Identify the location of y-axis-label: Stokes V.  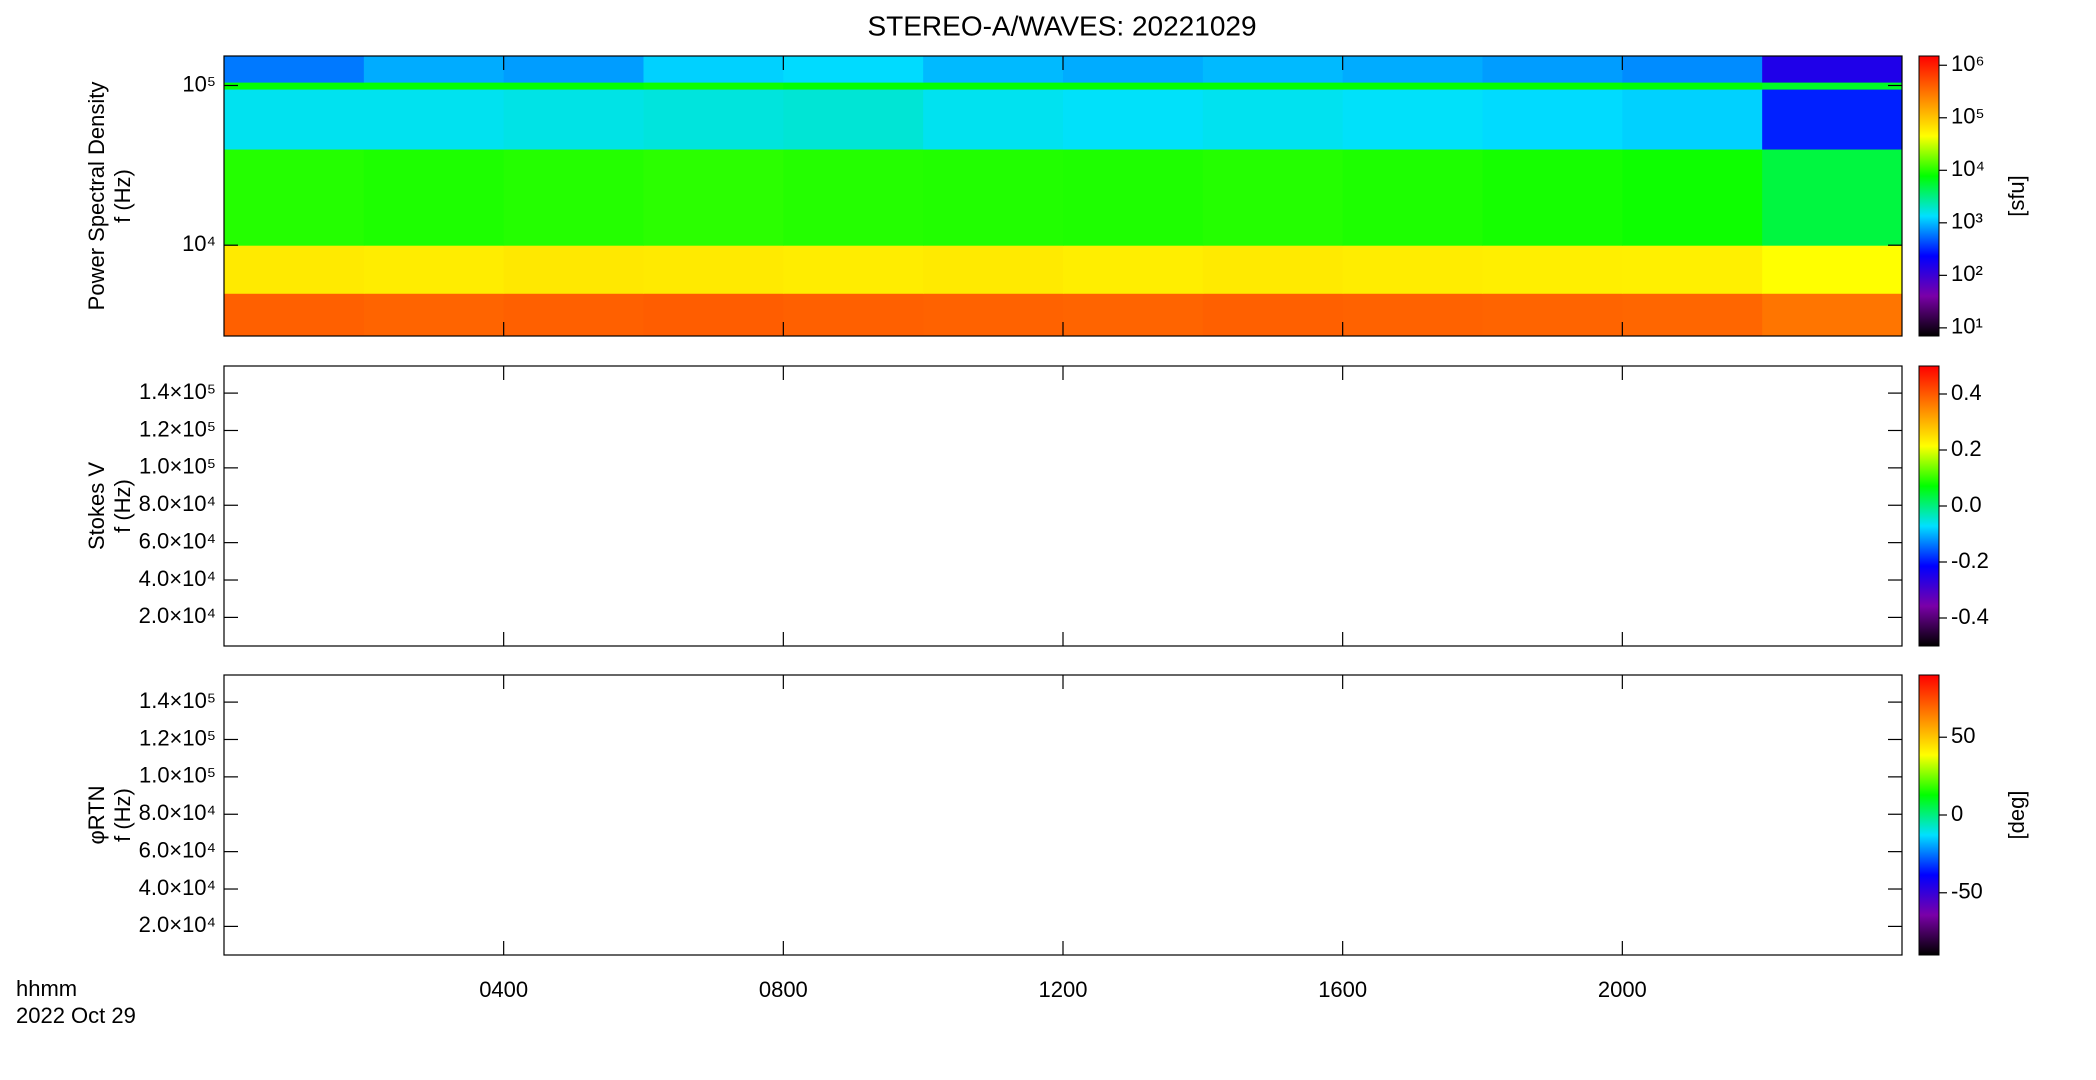
(96, 506).